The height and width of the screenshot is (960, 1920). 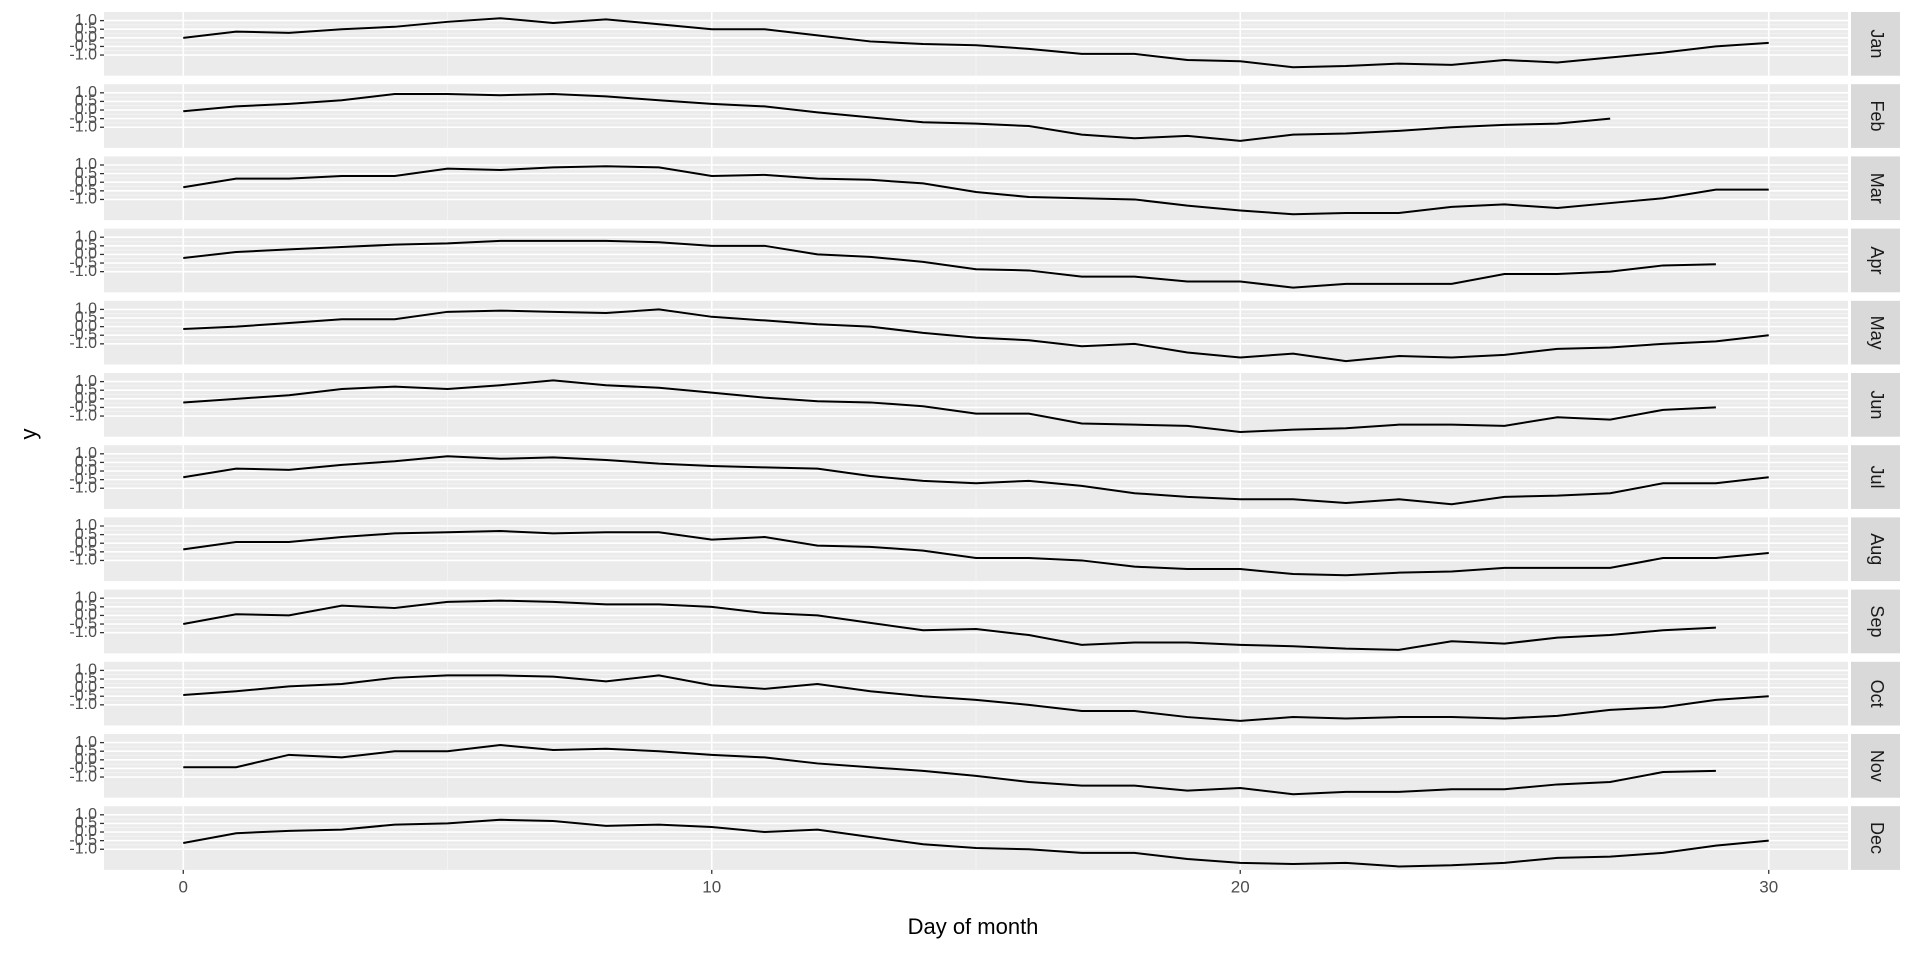 What do you see at coordinates (1768, 886) in the screenshot?
I see `x-tick-label: 30` at bounding box center [1768, 886].